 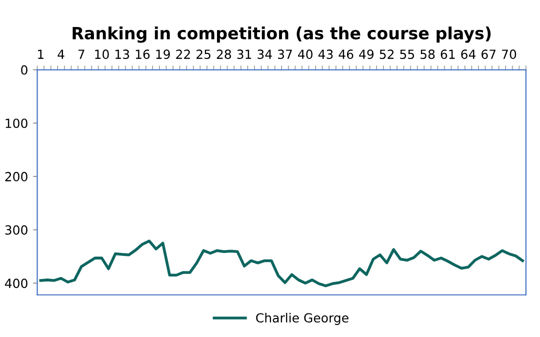 I want to click on x-tick-label: 34, so click(x=265, y=55).